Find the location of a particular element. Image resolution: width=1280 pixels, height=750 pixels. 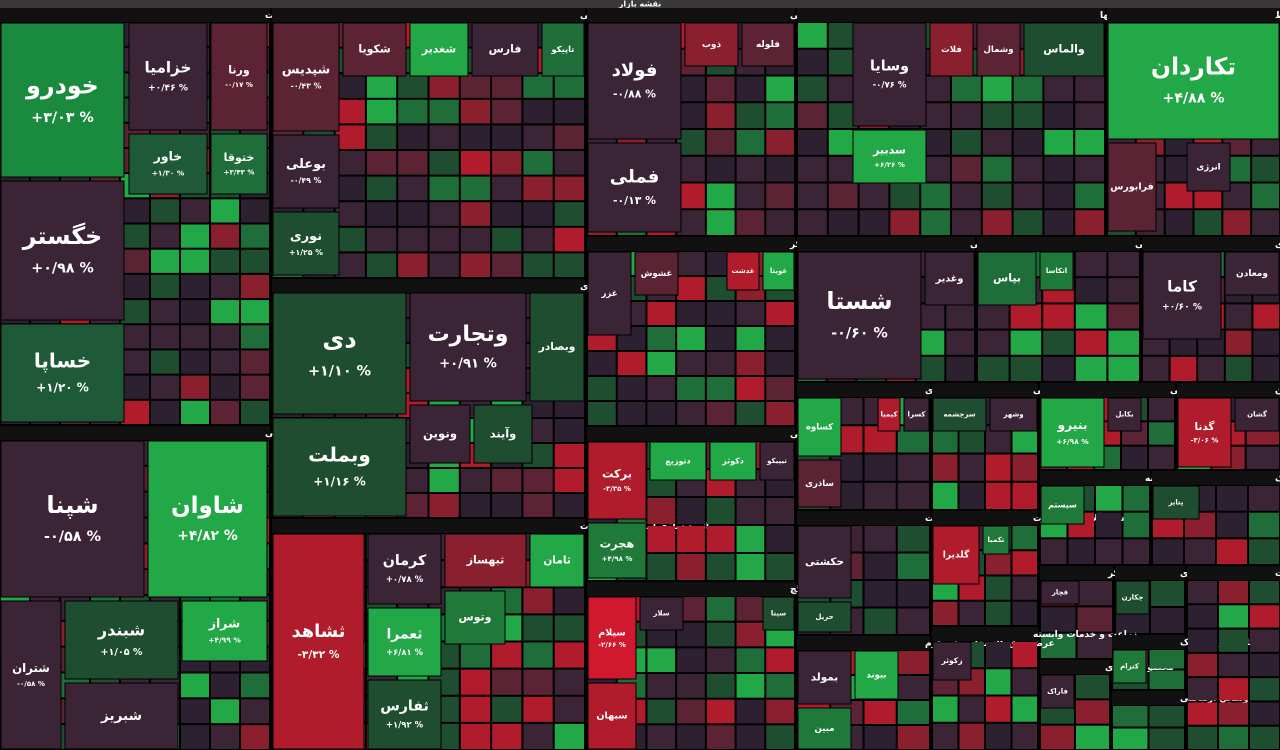

sector-header is located at coordinates (985, 634).